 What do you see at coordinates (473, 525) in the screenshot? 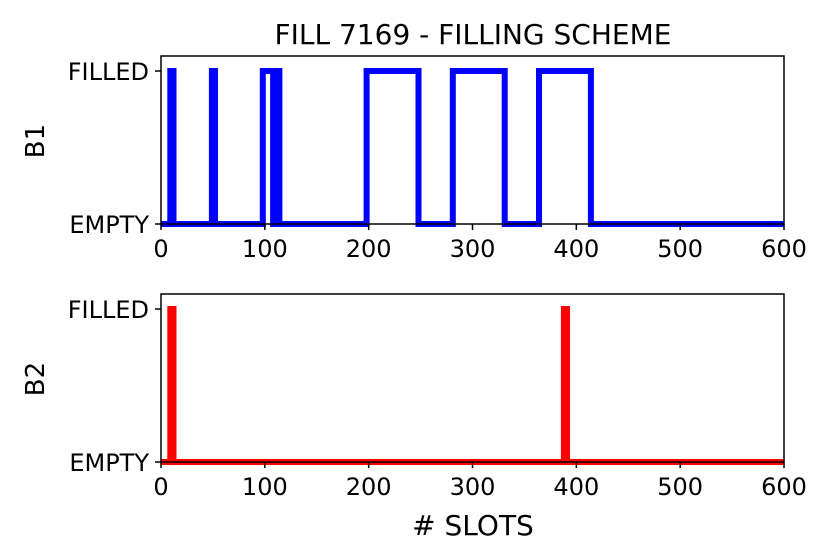
I see `x-axis-label: # SLOTS` at bounding box center [473, 525].